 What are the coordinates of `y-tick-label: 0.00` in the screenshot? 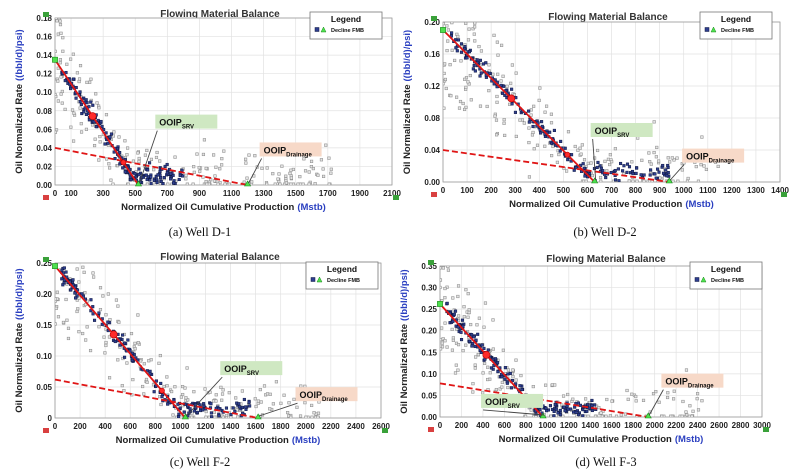 It's located at (429, 417).